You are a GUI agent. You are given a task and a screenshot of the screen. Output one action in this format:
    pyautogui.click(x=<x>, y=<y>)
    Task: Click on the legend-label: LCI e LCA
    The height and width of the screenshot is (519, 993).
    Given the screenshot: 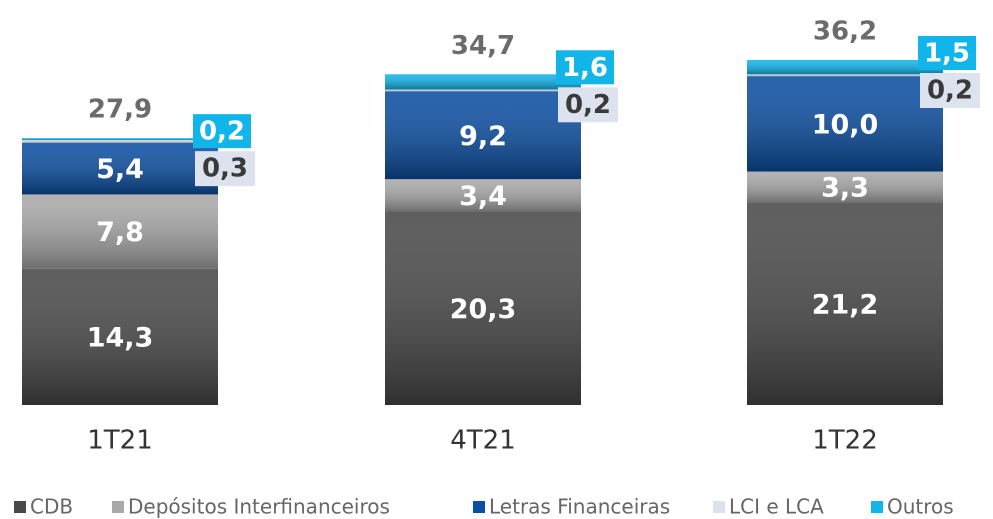 What is the action you would take?
    pyautogui.click(x=776, y=507)
    